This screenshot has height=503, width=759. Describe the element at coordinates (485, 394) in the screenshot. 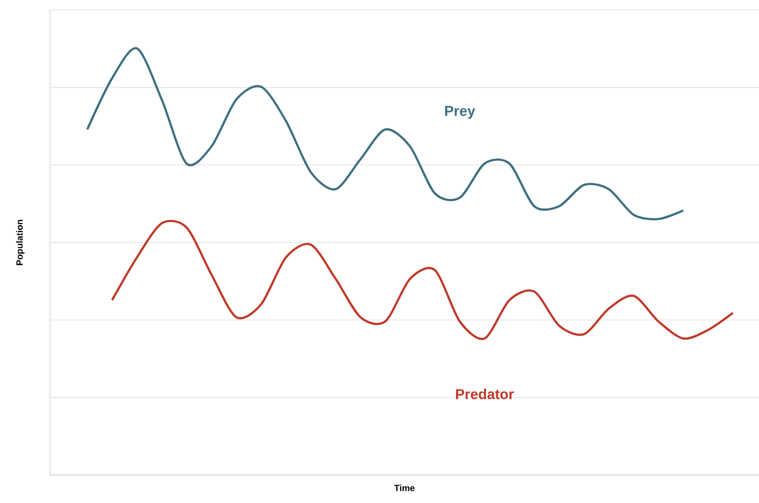

I see `text: Predator` at that location.